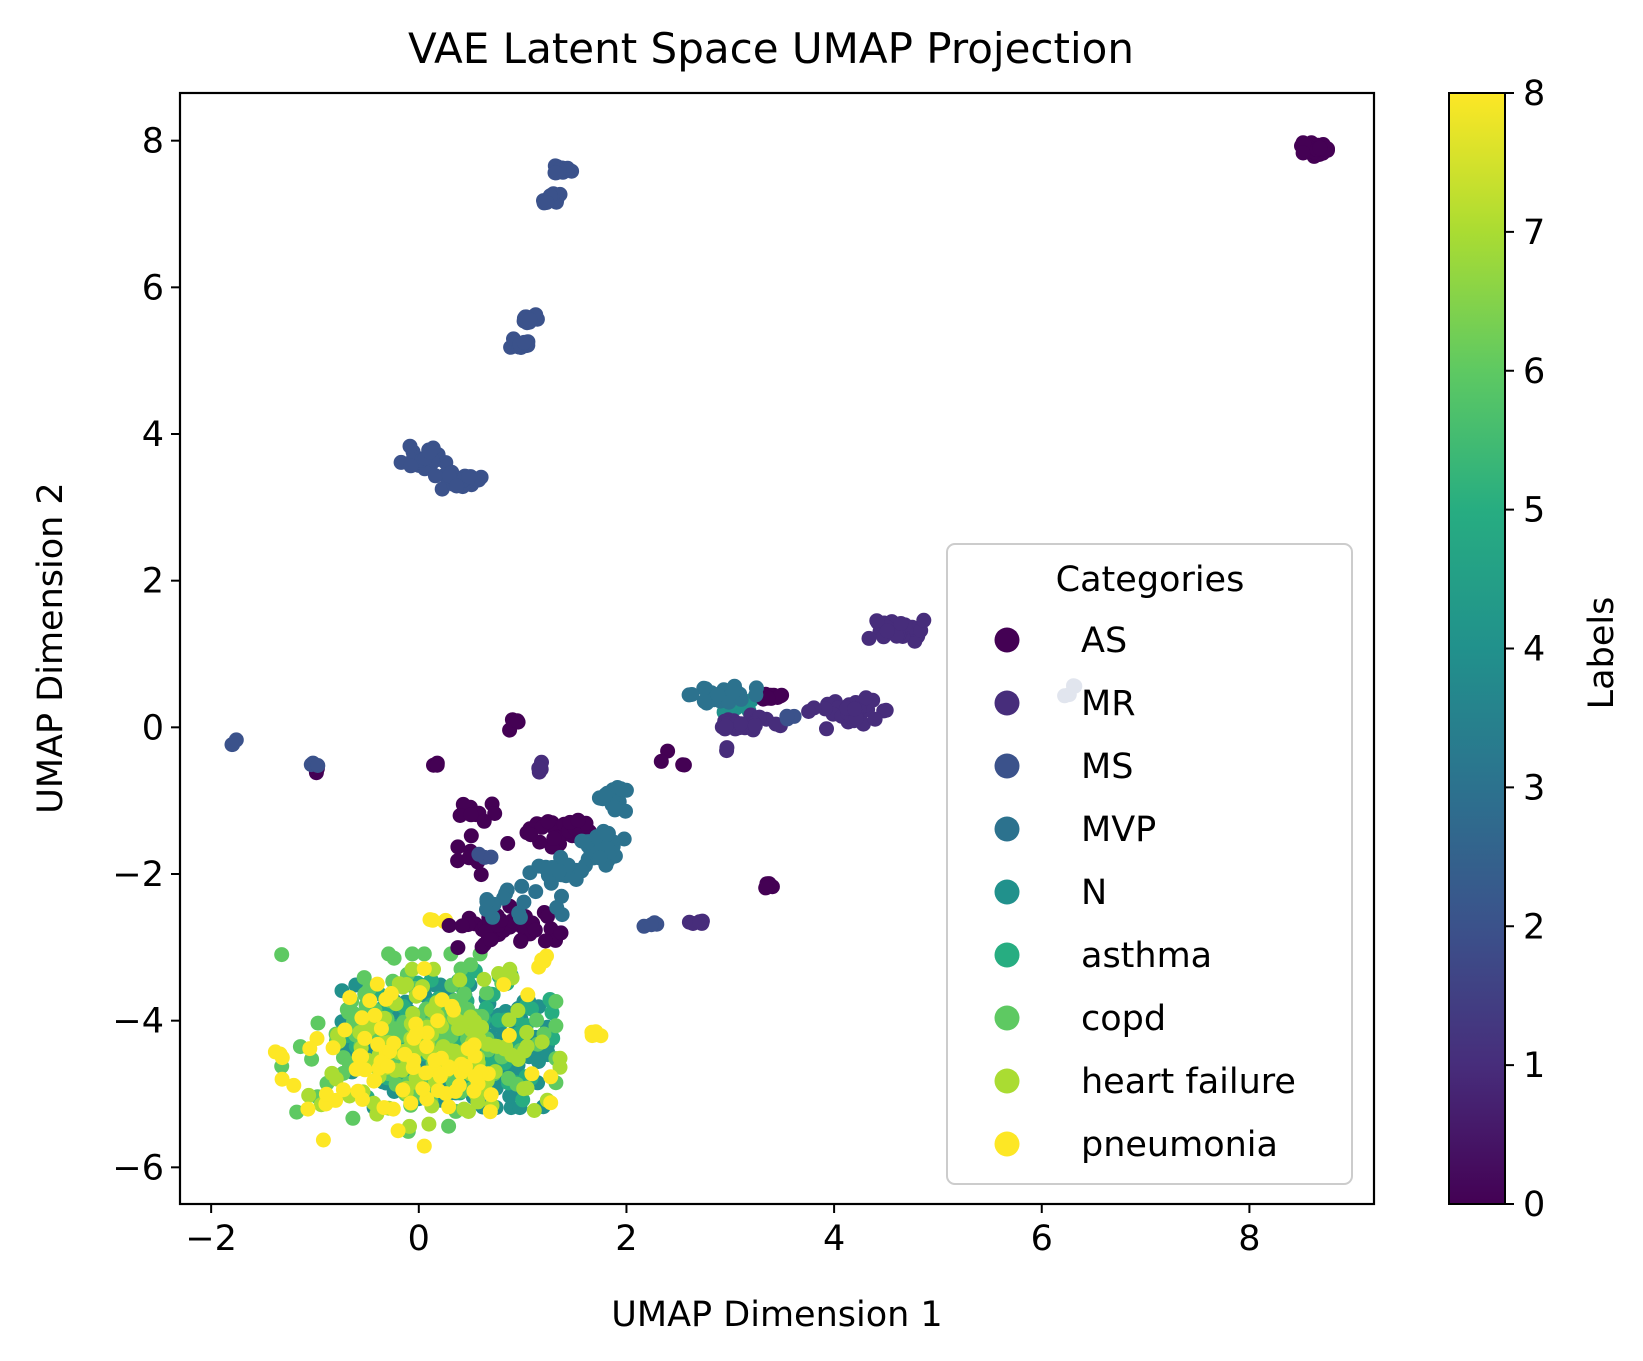 The height and width of the screenshot is (1361, 1643). What do you see at coordinates (1534, 94) in the screenshot?
I see `colorbar-tick-label: 8` at bounding box center [1534, 94].